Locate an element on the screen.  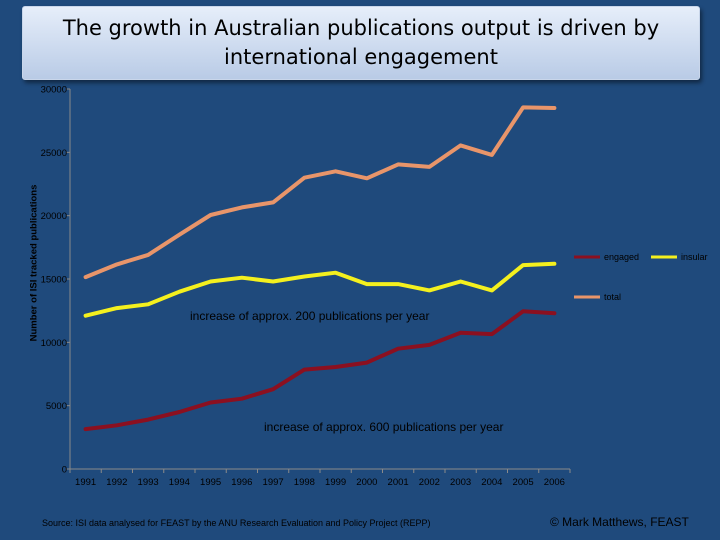
chart-legend: engaged insular total is located at coordinates (641, 277).